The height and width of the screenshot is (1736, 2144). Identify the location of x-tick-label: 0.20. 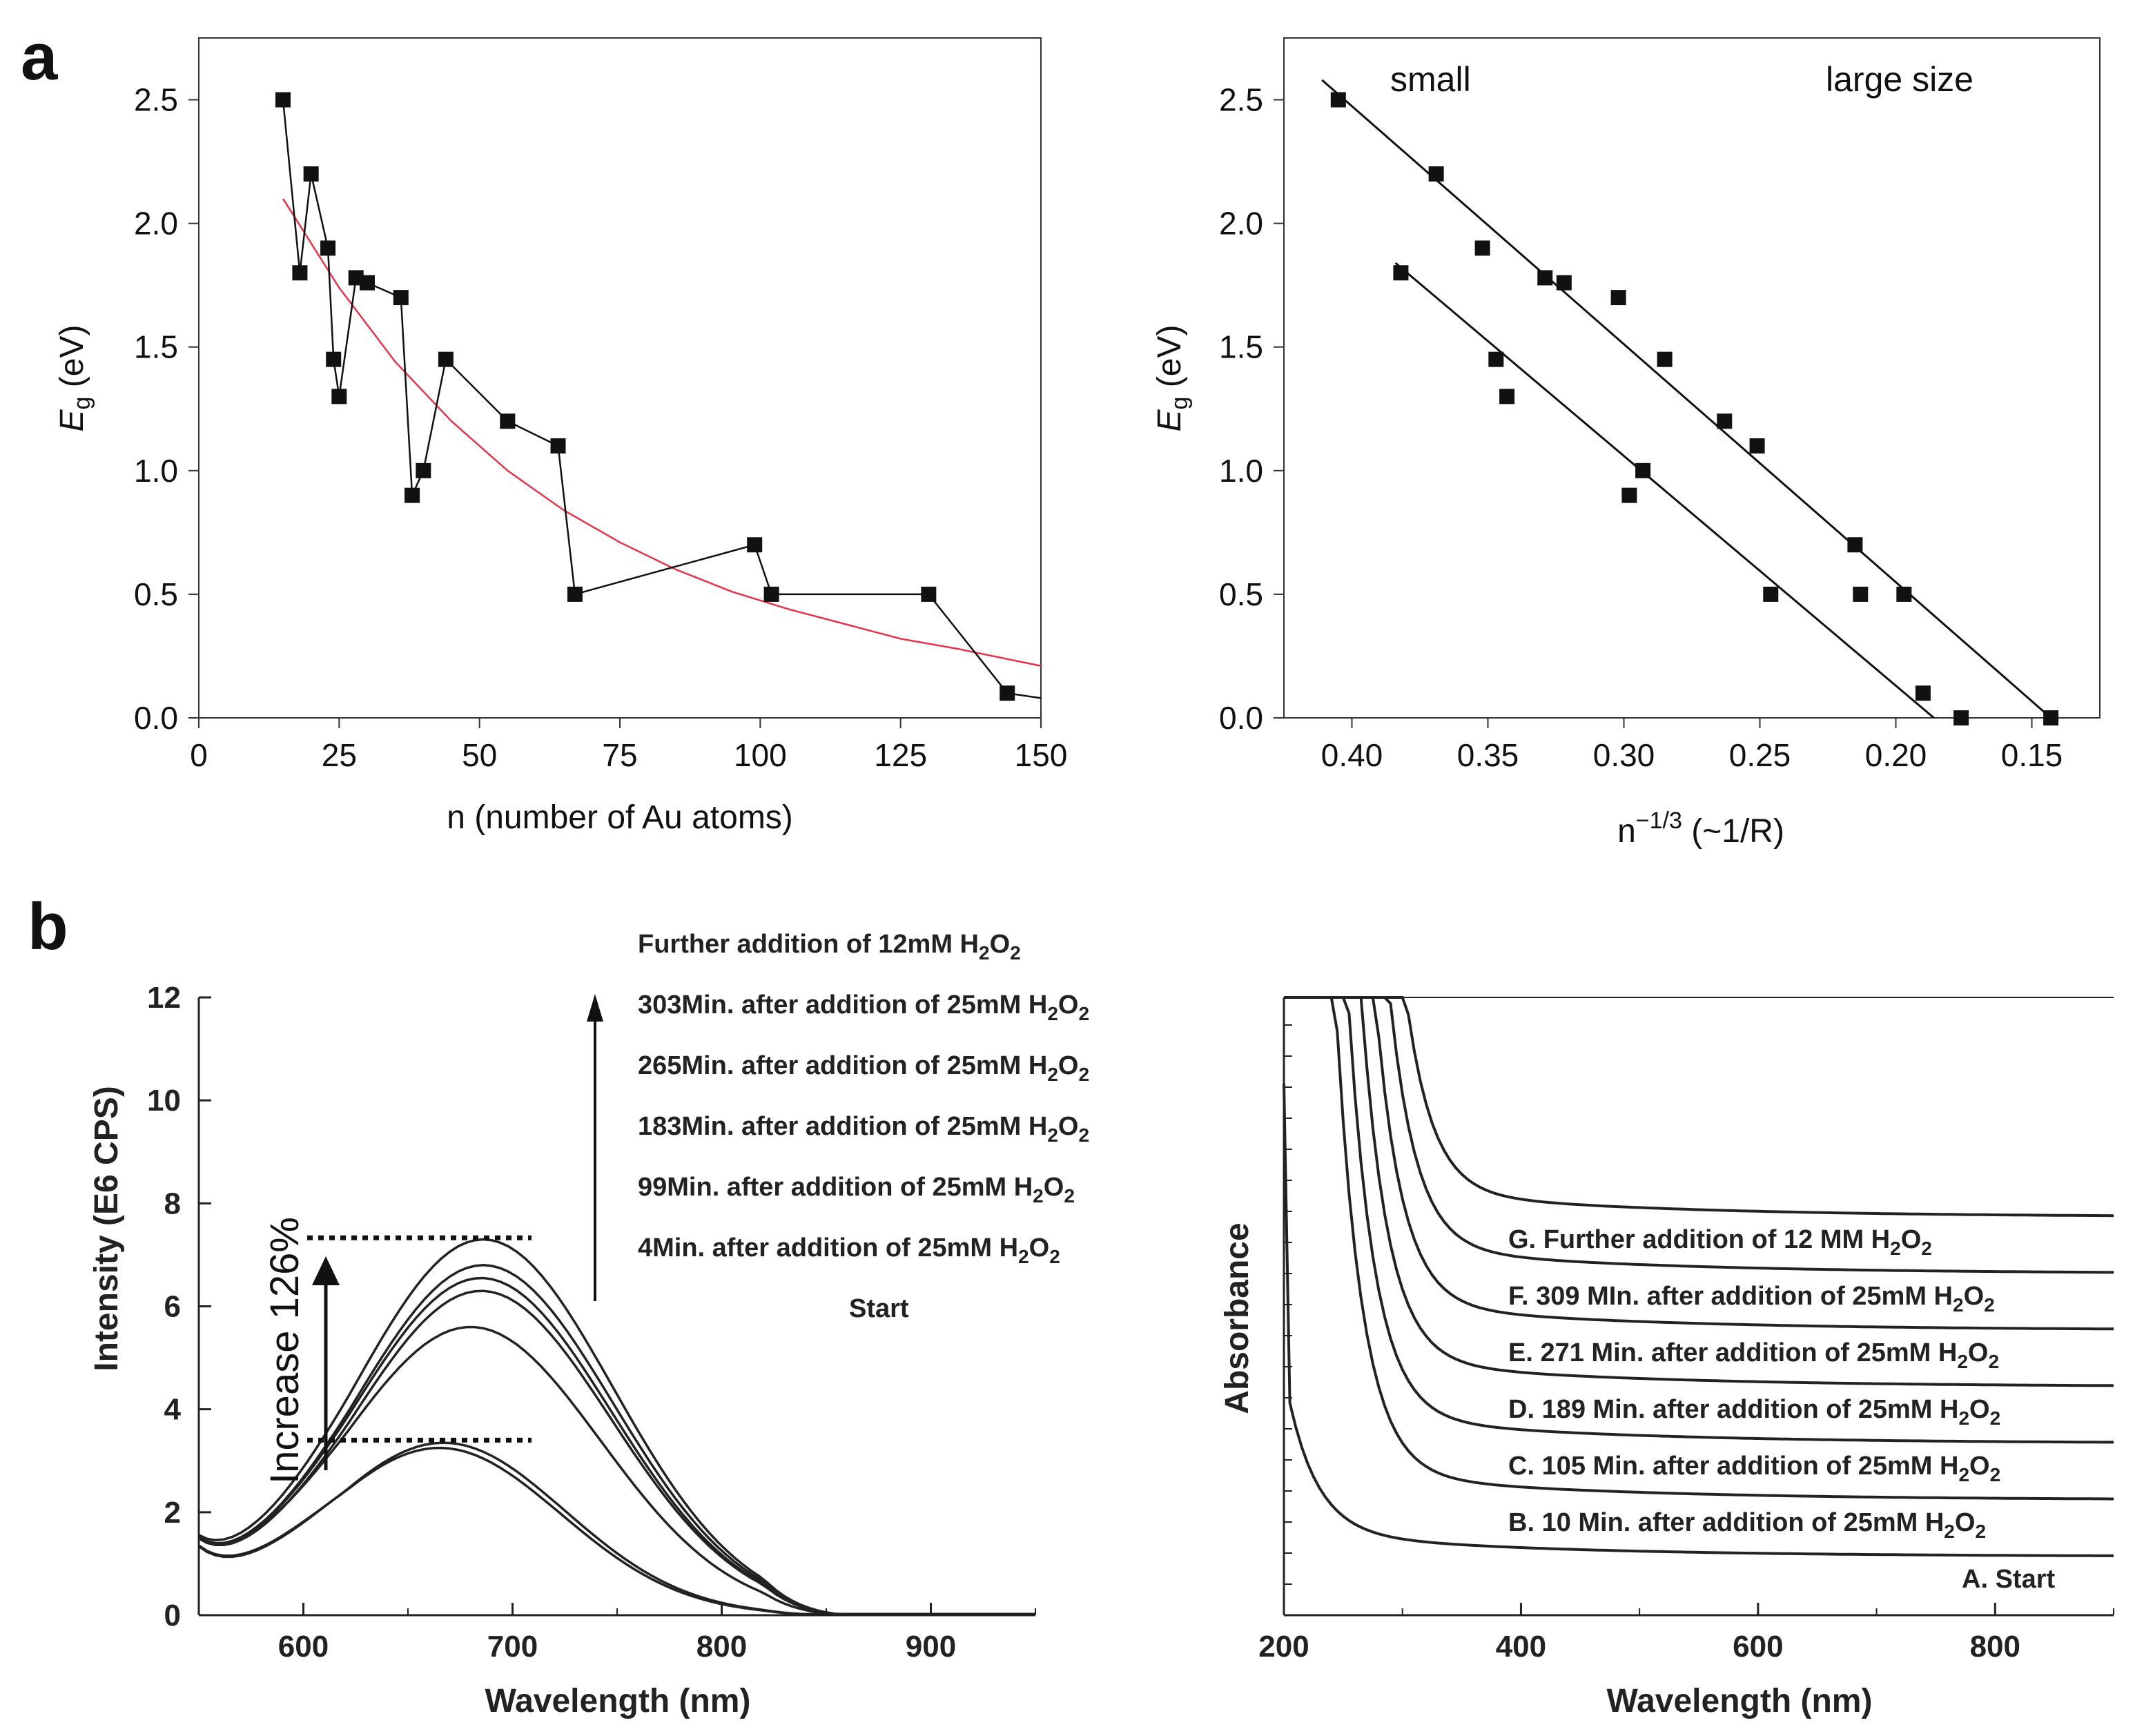
(1896, 755).